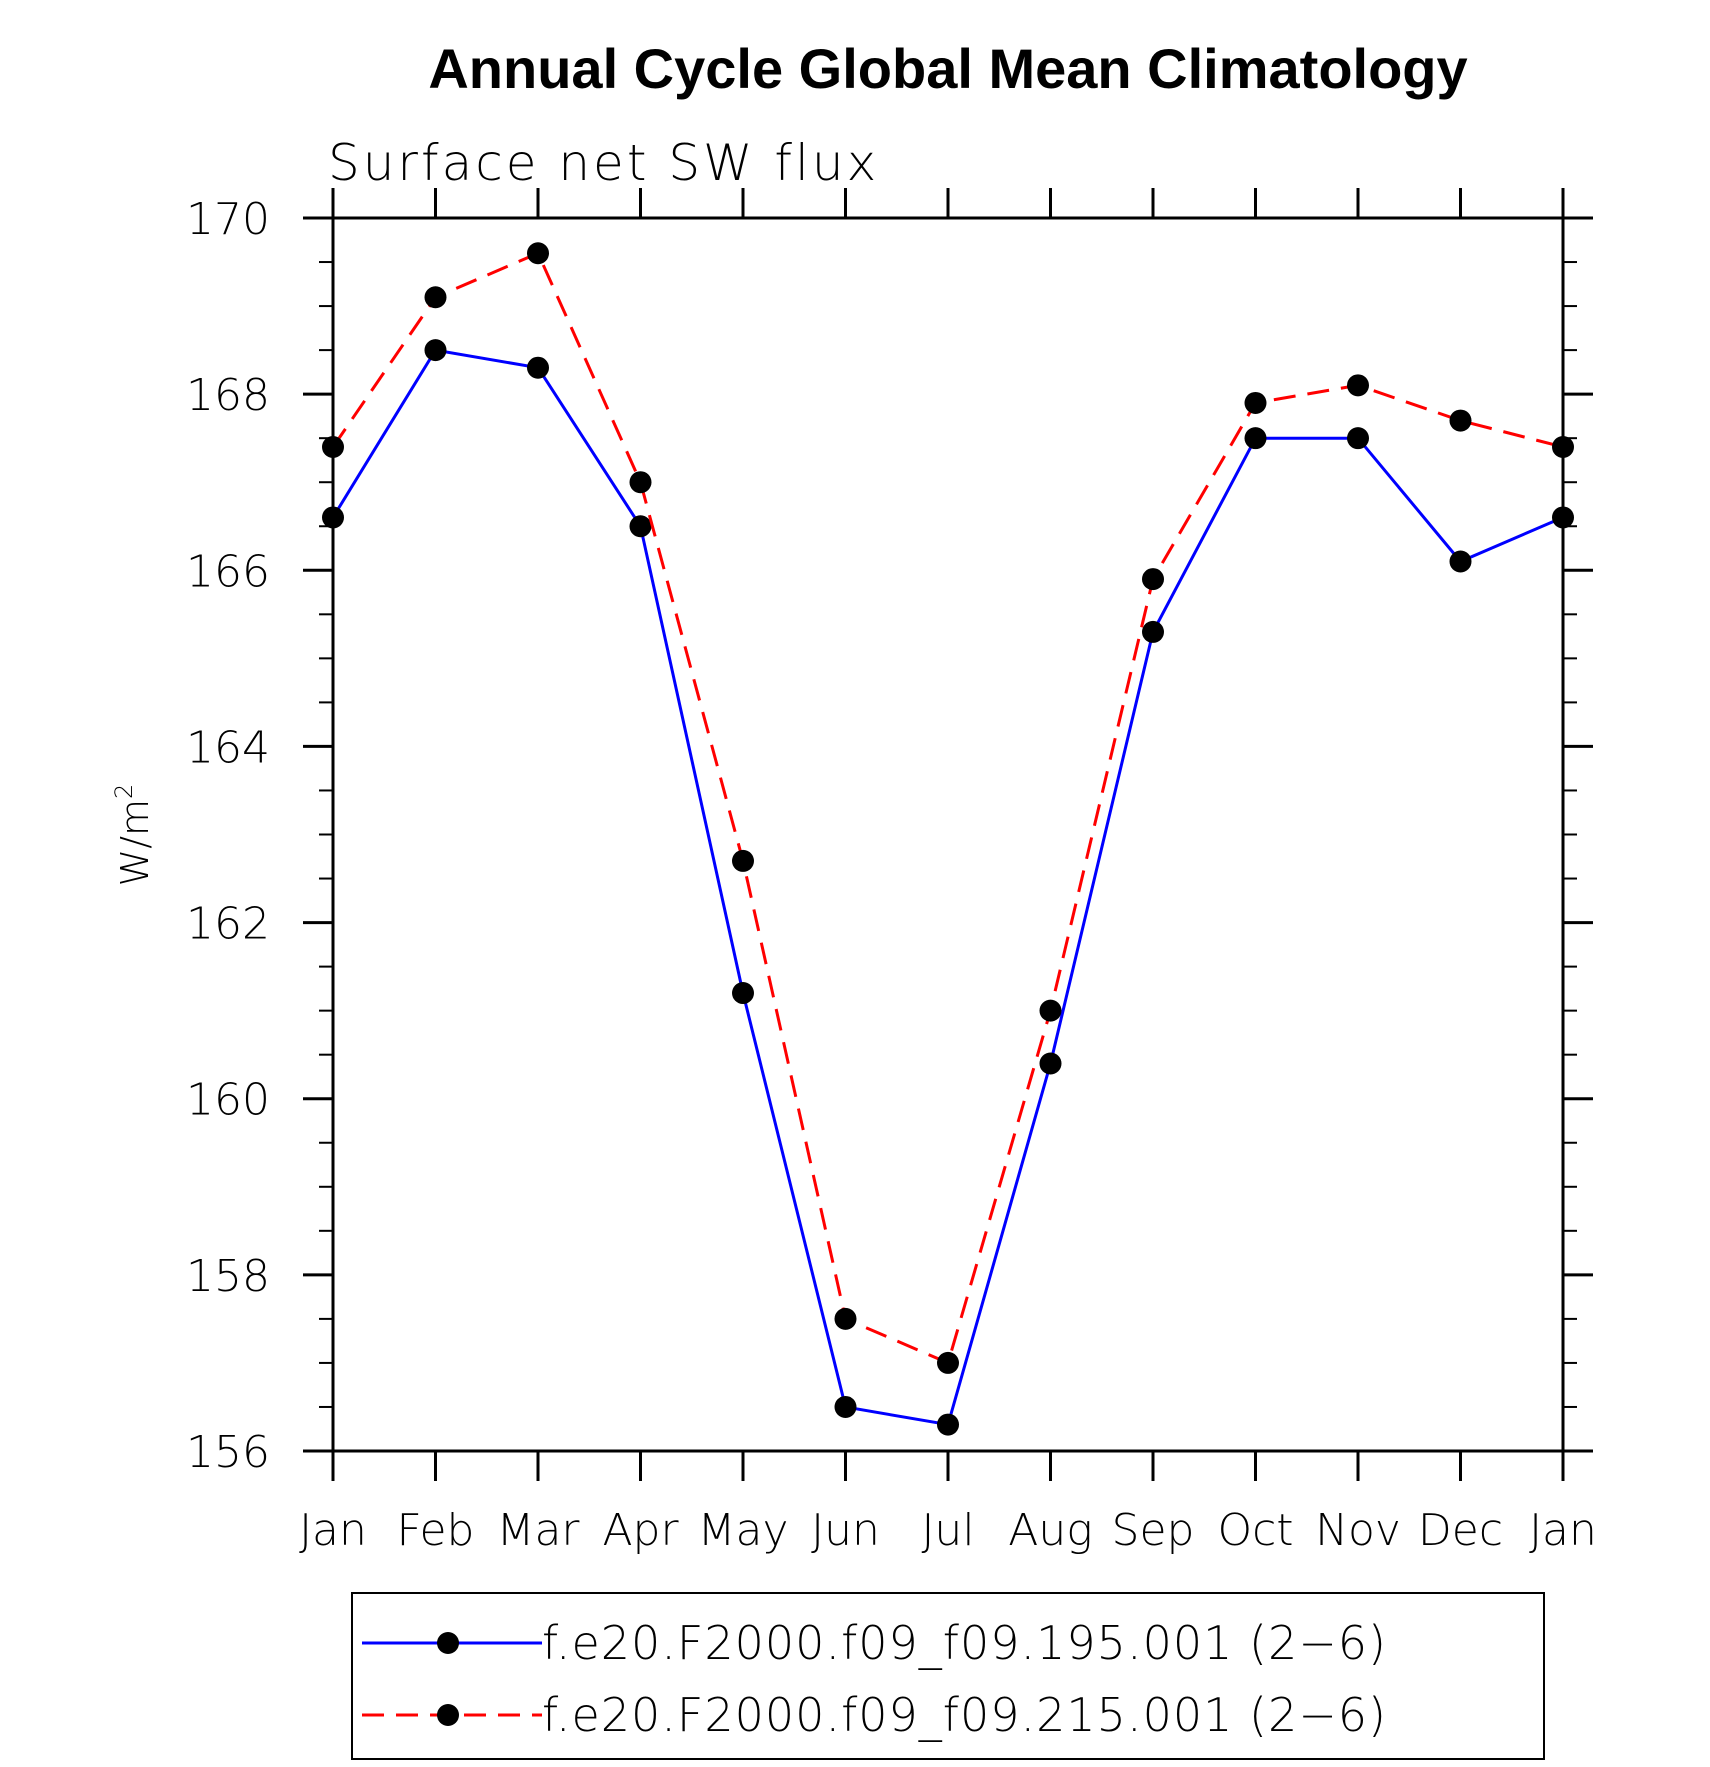 This screenshot has width=1710, height=1767. I want to click on x-tick-label: Aug, so click(1050, 1530).